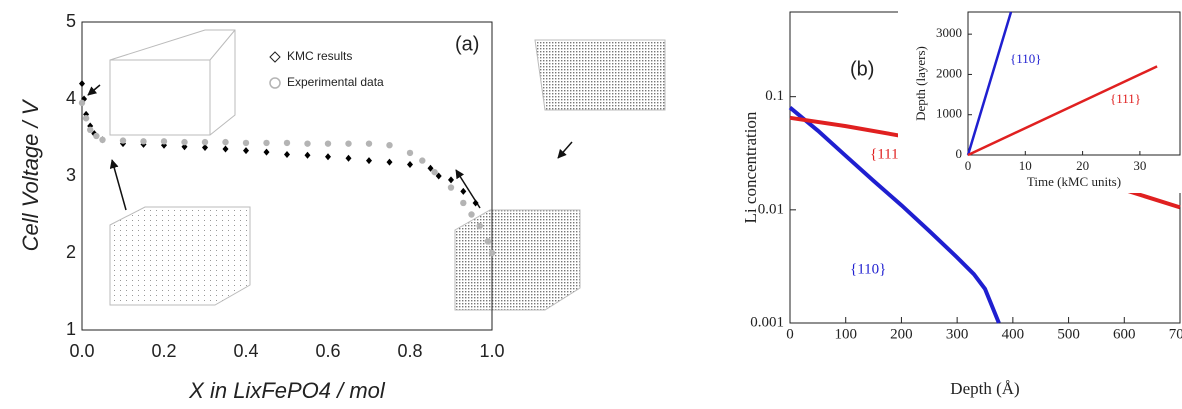  Describe the element at coordinates (949, 113) in the screenshot. I see `y-tick-label: 1000` at that location.